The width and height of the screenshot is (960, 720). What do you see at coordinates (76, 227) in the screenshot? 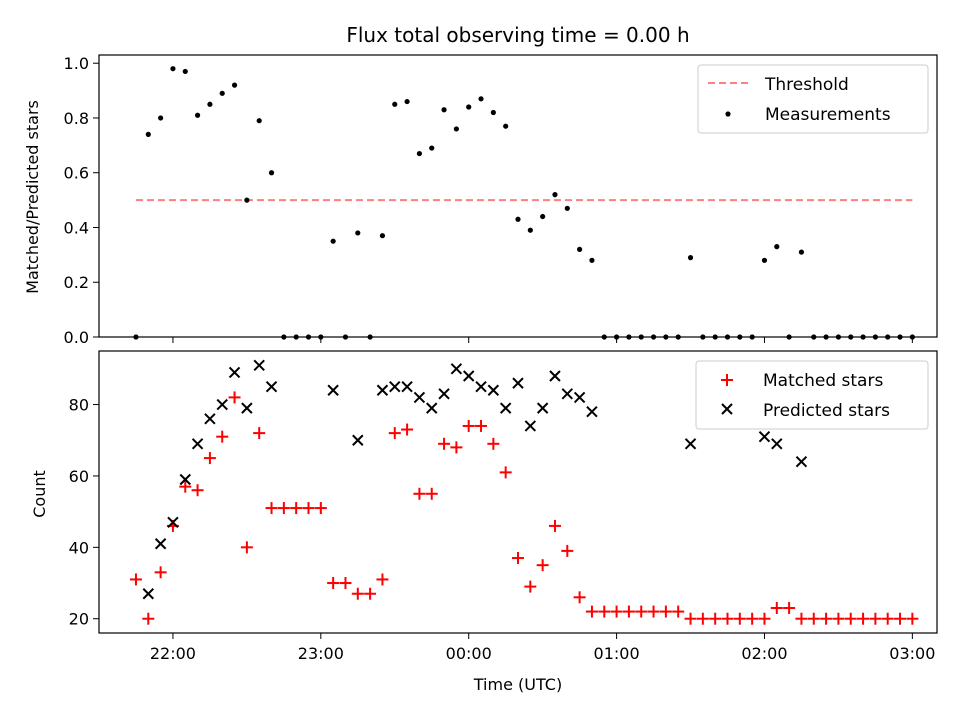
I see `top-ytick-label: 0.4` at bounding box center [76, 227].